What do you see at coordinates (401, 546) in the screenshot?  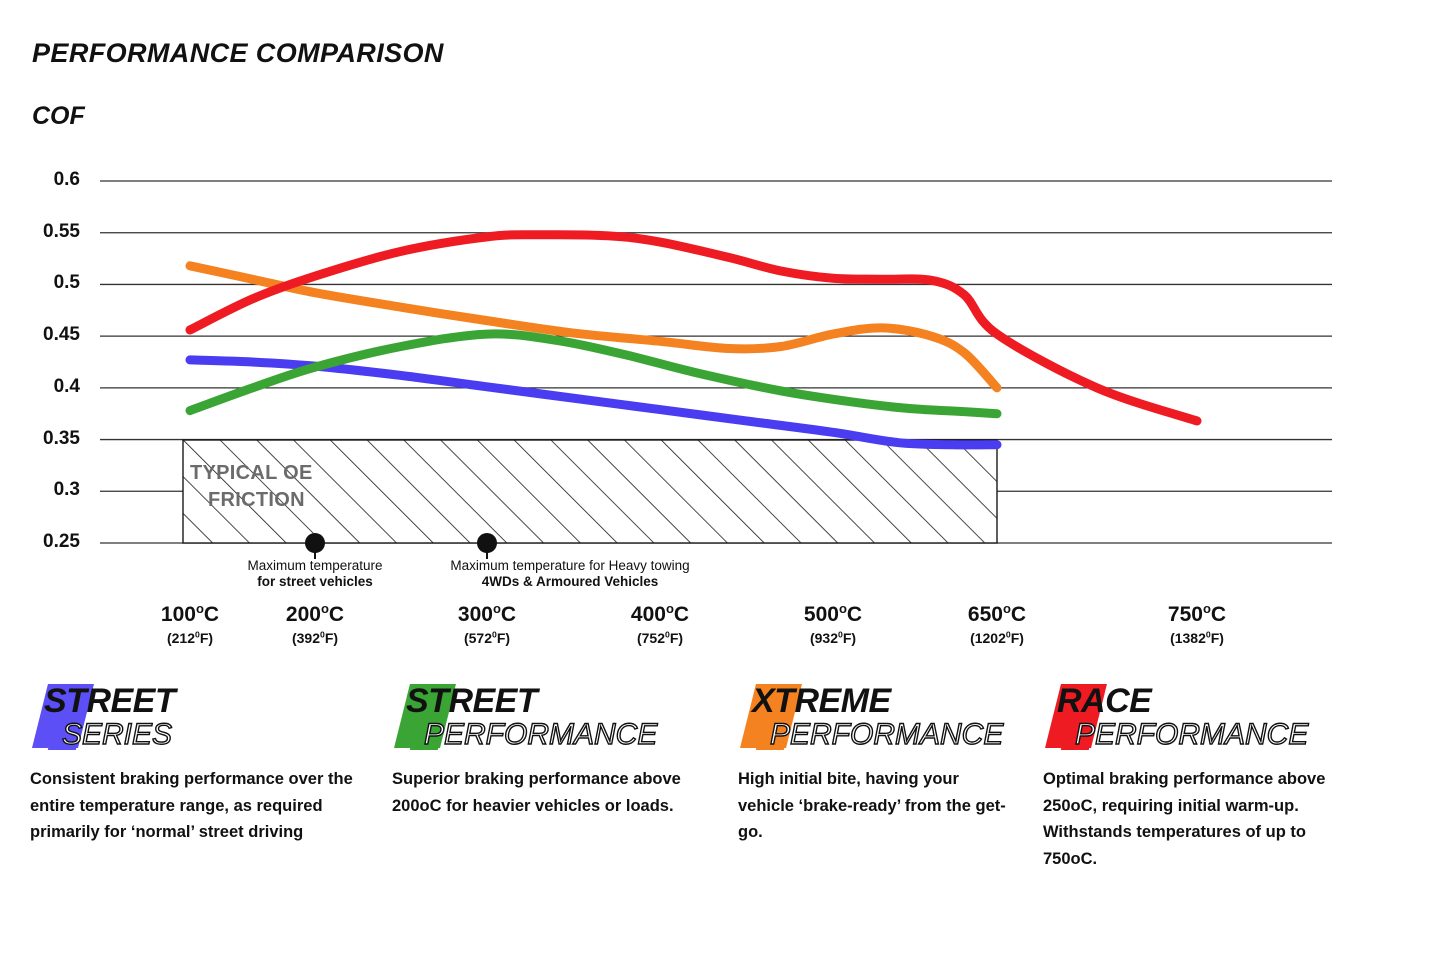 I see `annotation-markers` at bounding box center [401, 546].